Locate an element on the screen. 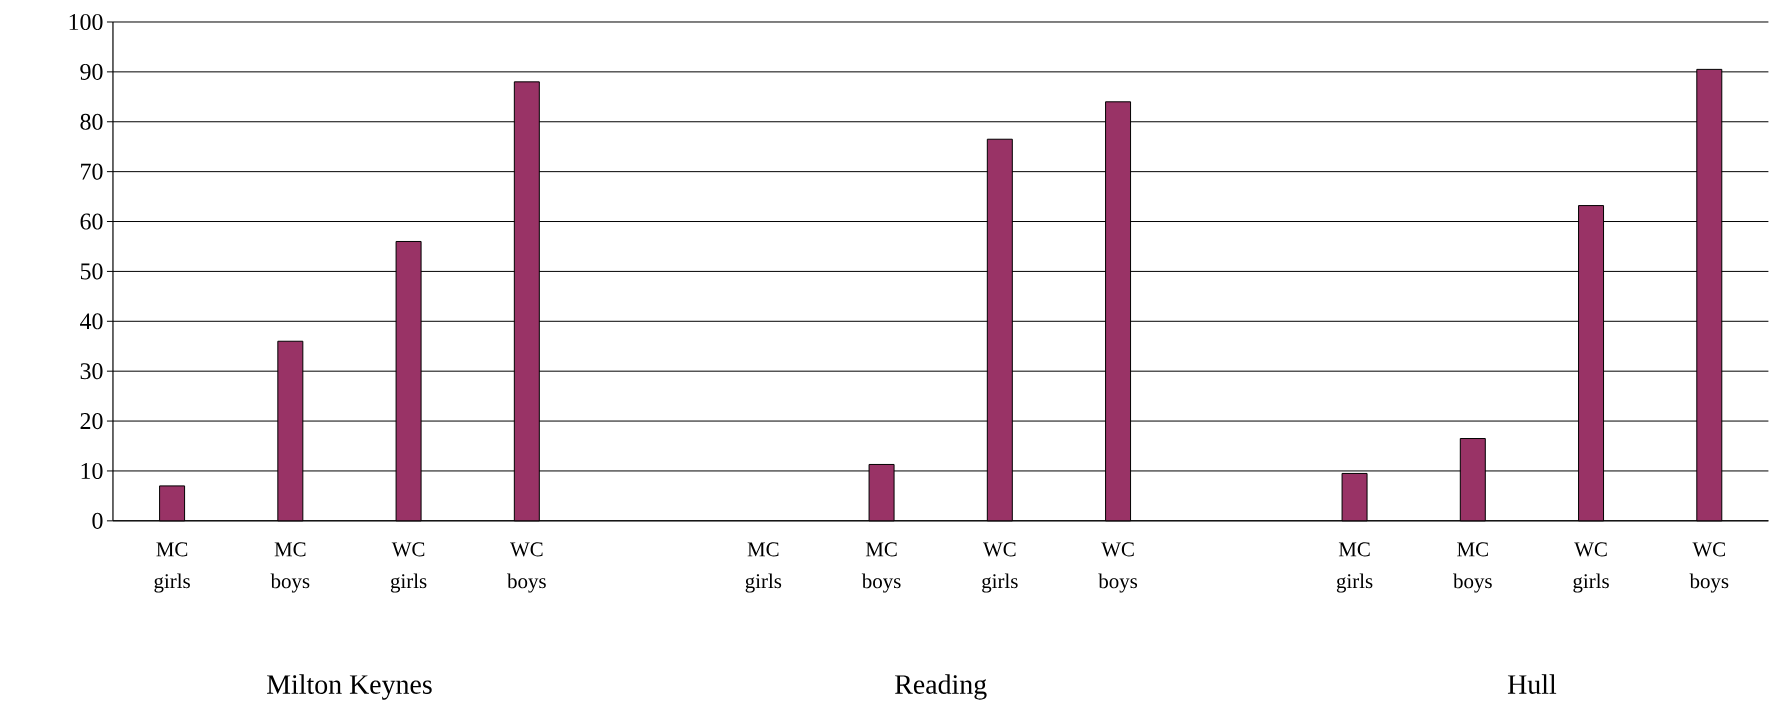  text: Hull is located at coordinates (1532, 684).